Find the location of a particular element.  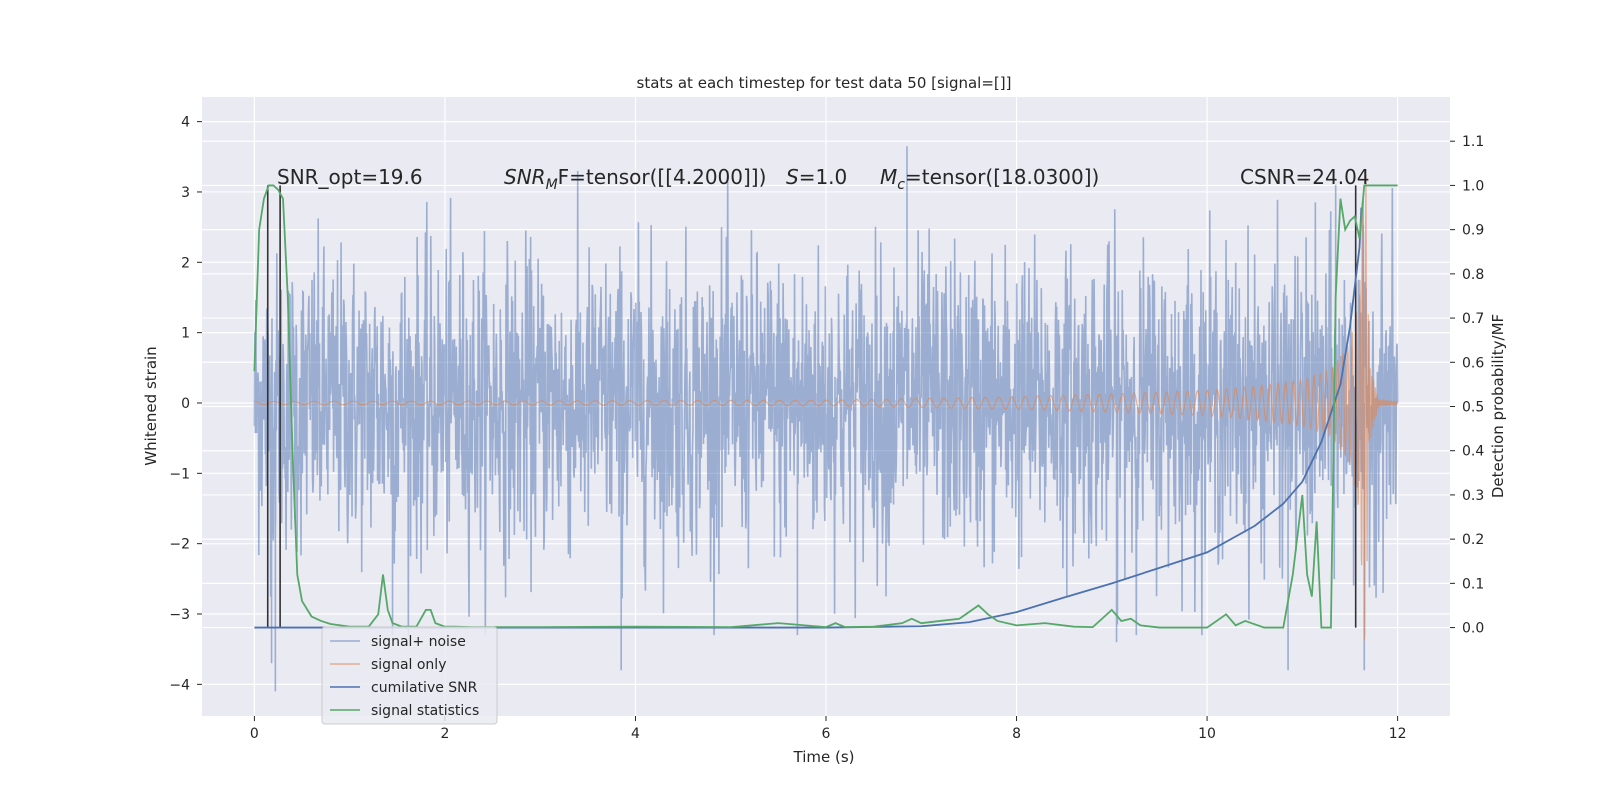

y2-tick-label: 0.7 is located at coordinates (1473, 319).